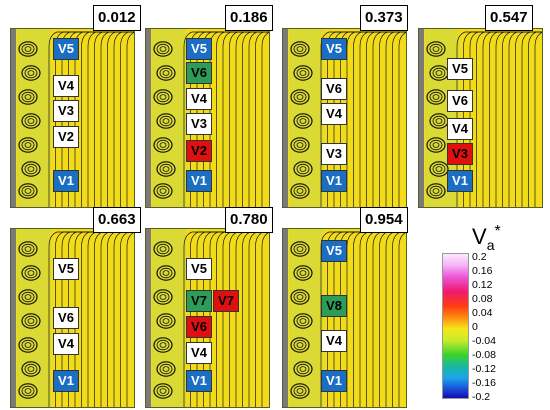 This screenshot has width=550, height=410. Describe the element at coordinates (199, 151) in the screenshot. I see `vortex-tag-v2: V2` at that location.